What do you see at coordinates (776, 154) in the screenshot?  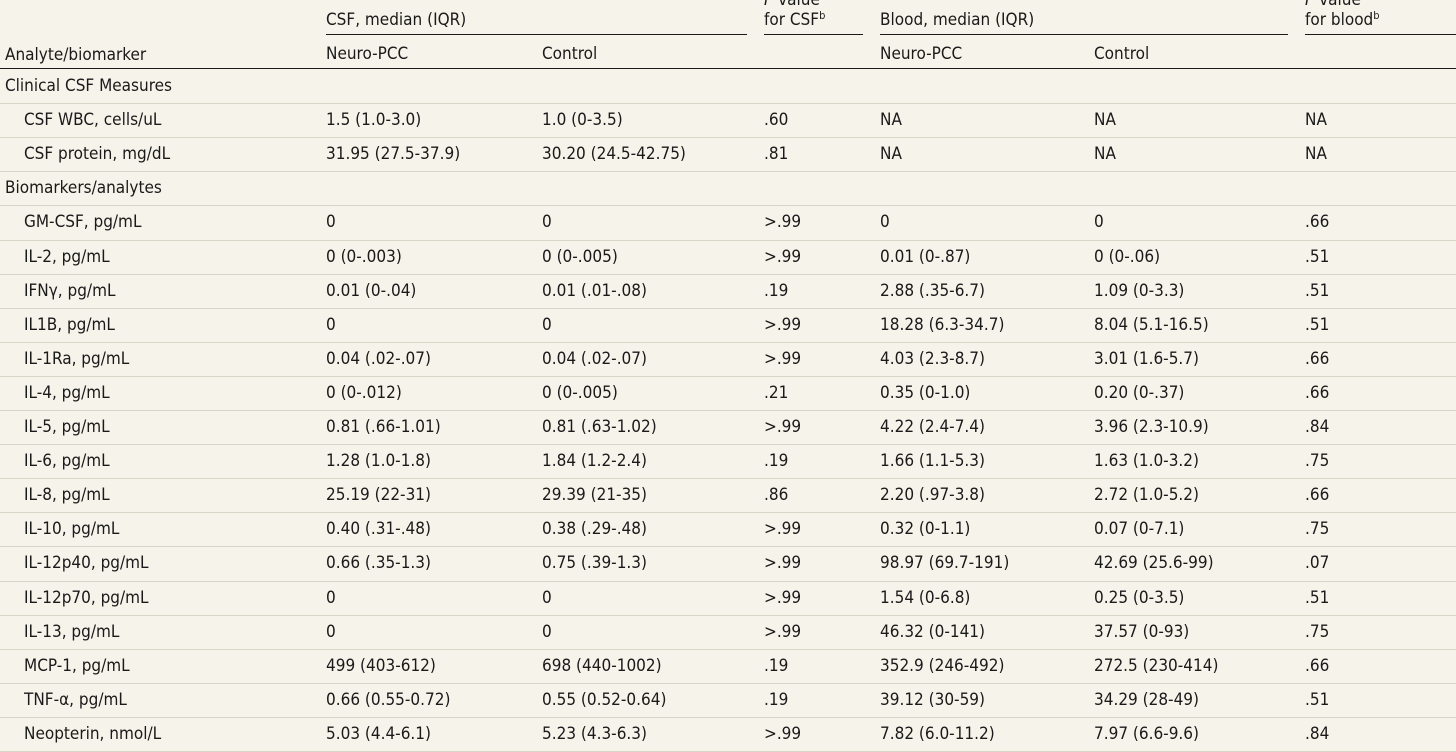 I see `p-csf-cell: .81` at bounding box center [776, 154].